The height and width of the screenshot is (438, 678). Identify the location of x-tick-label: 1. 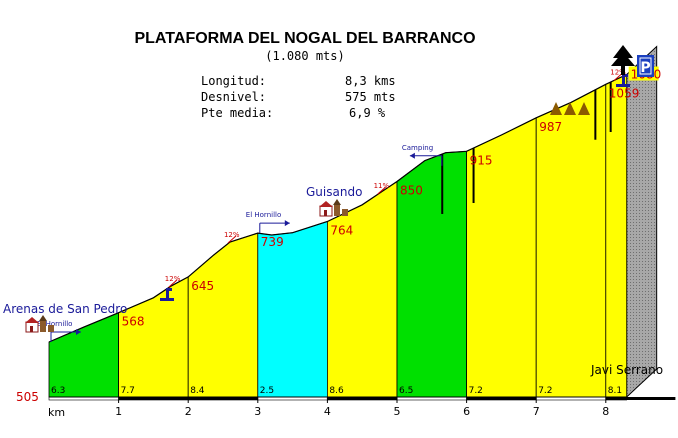
(118, 411).